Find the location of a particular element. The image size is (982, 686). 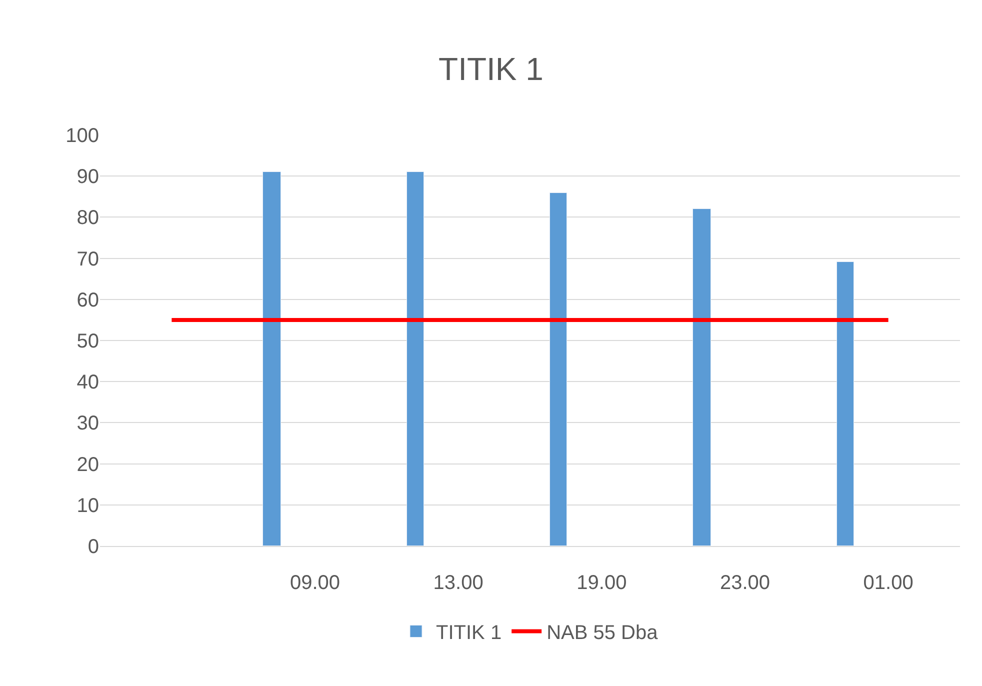

y-tick-label: 0 is located at coordinates (93, 547).